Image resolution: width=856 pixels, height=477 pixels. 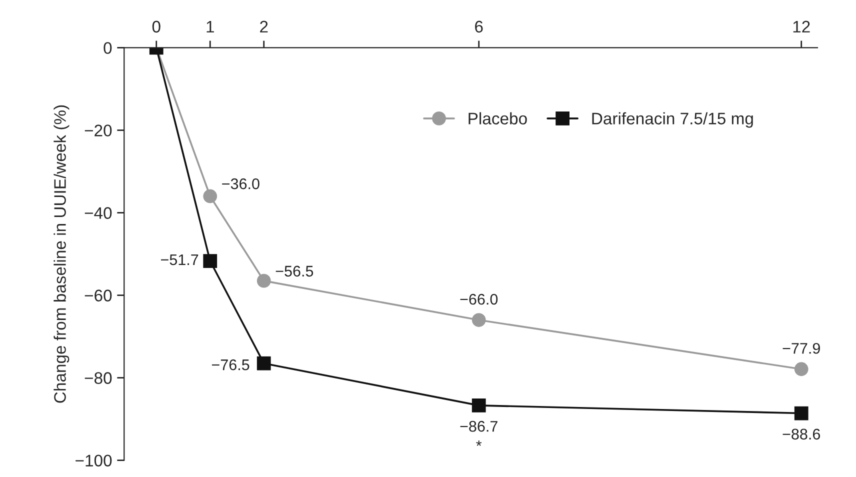 I want to click on y-tick-label: −40, so click(x=98, y=213).